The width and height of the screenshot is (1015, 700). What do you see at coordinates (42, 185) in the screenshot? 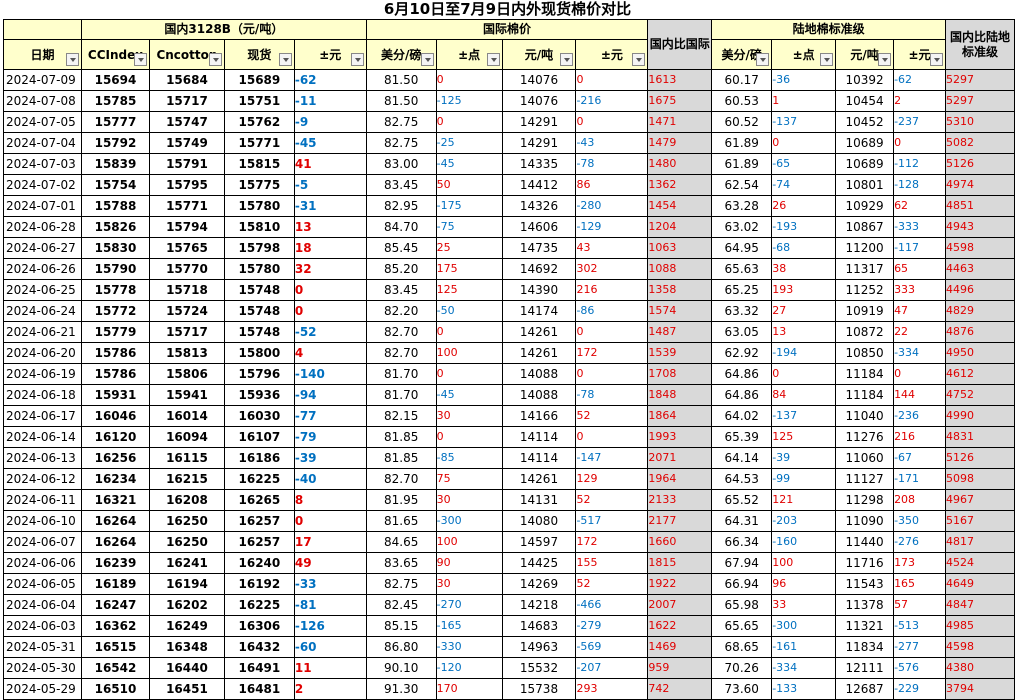
I see `cell-date: 2024-07-02` at bounding box center [42, 185].